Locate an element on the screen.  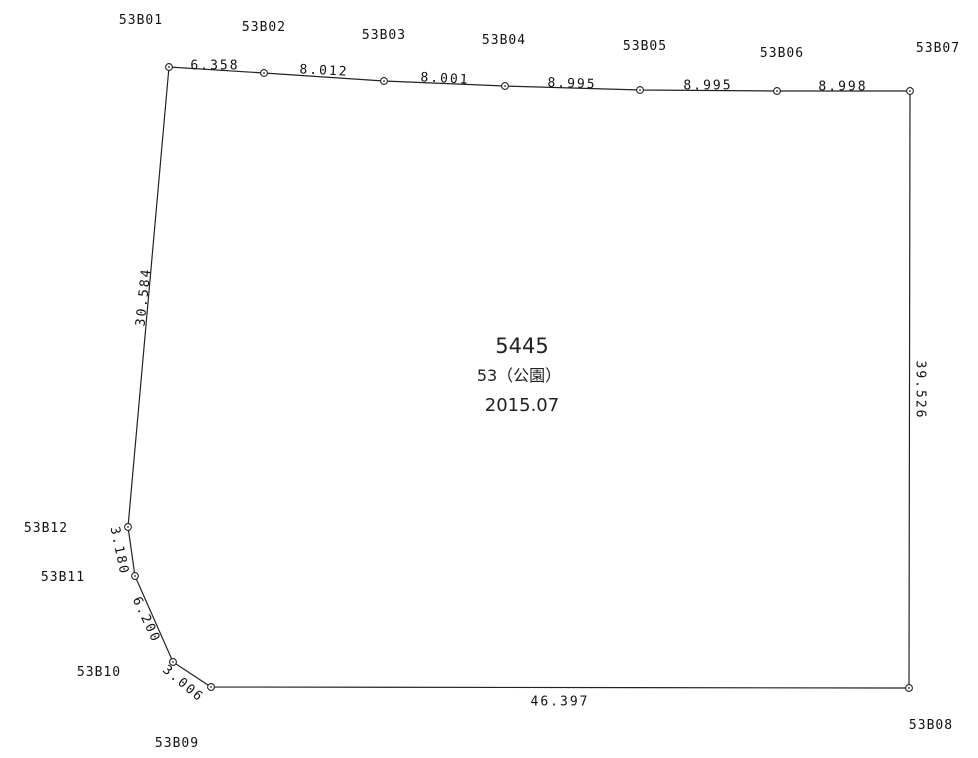
survey-point-label: 53B02 is located at coordinates (264, 27).